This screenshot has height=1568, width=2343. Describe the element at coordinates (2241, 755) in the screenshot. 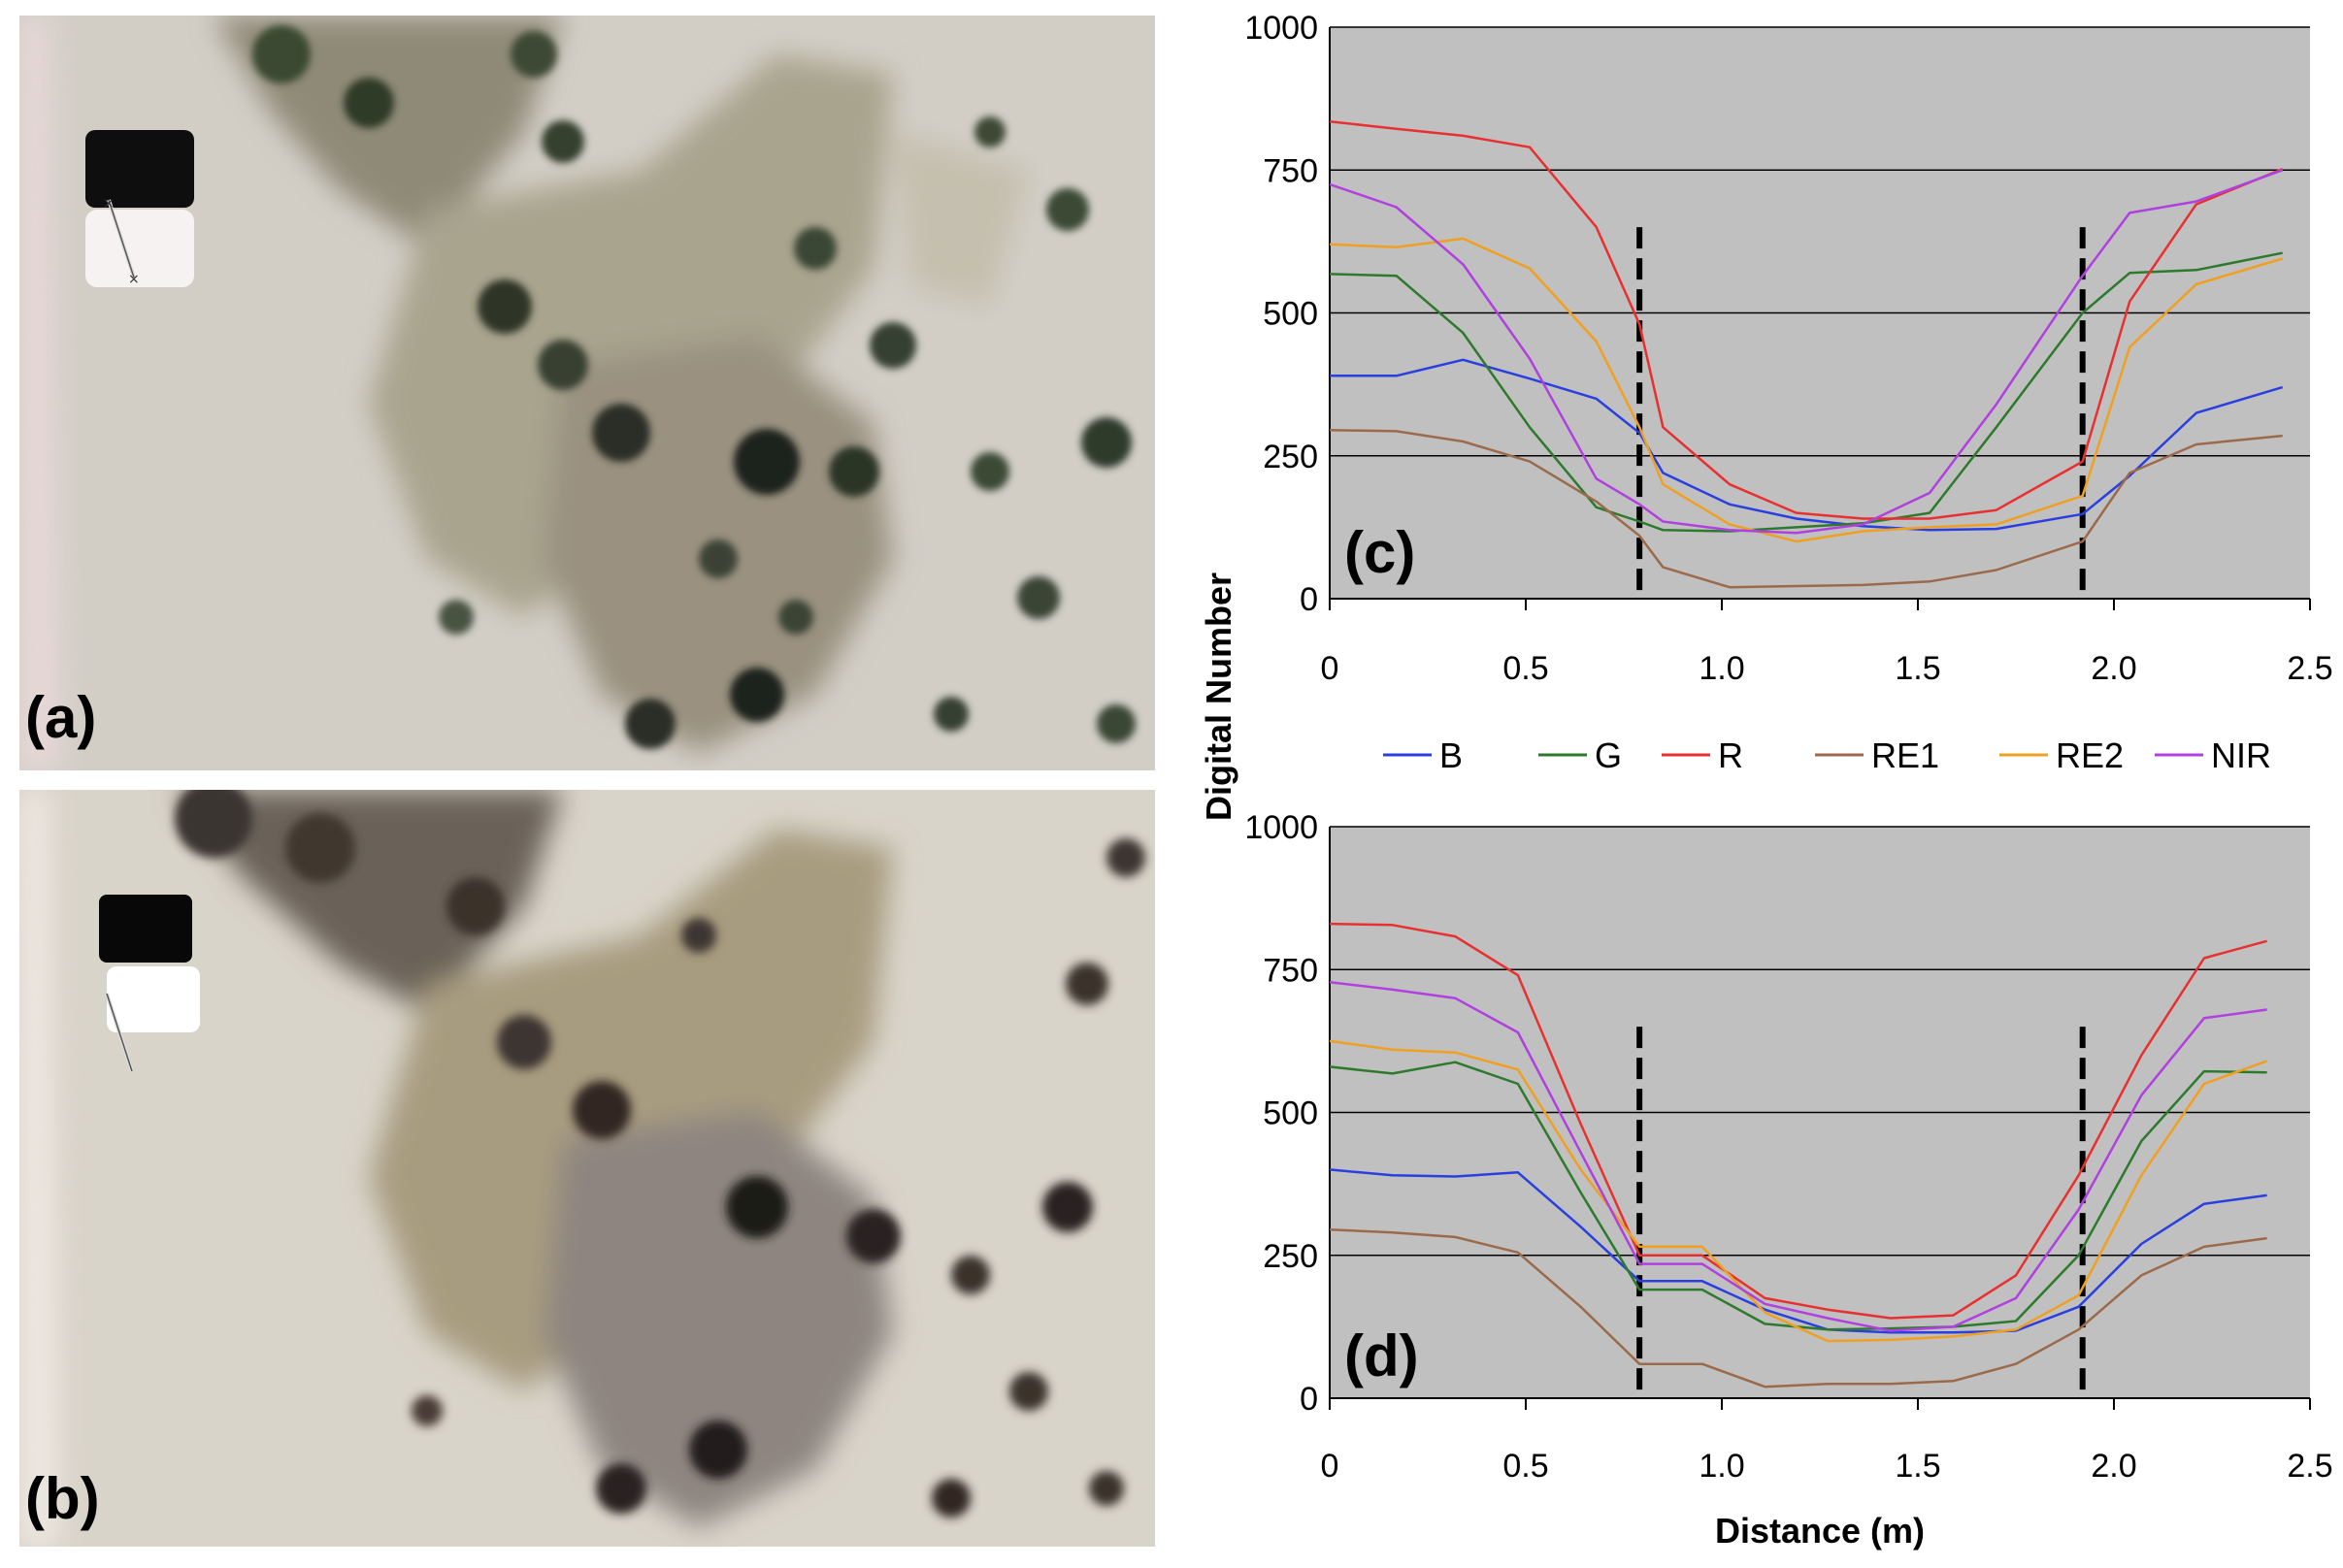

I see `legend-label-nir: NIR` at that location.